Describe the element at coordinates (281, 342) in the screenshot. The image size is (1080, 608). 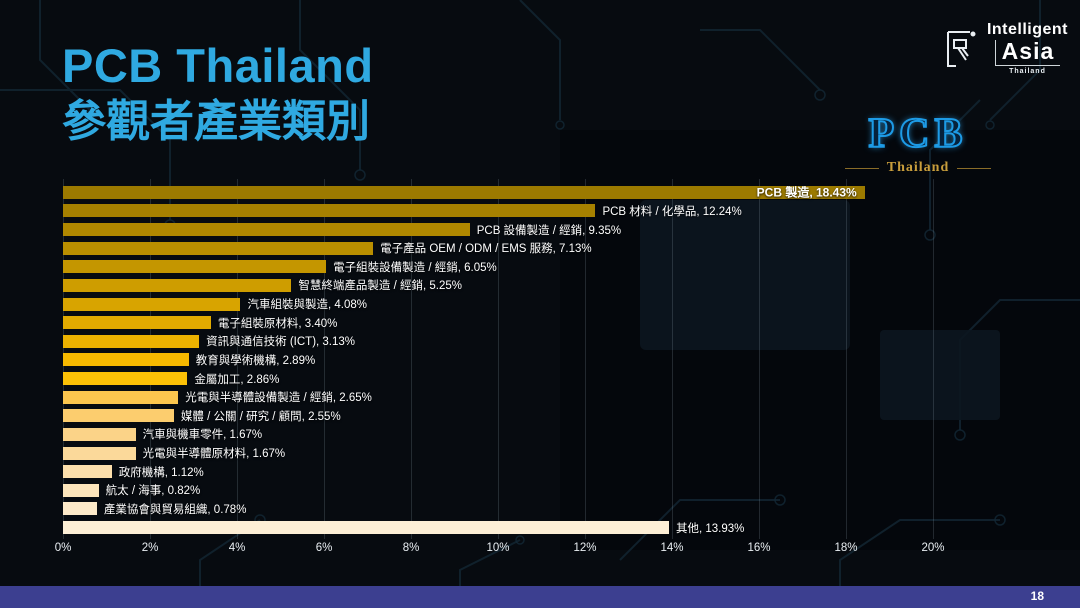
I see `bar-label: 資訊與通信技術 (ICT), 3.13%` at that location.